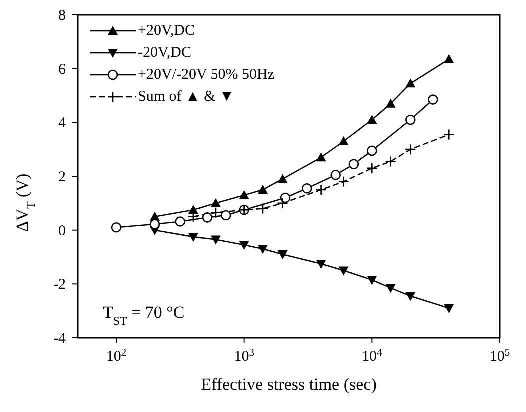 The height and width of the screenshot is (412, 526). I want to click on y-tick-label: 0, so click(62, 231).